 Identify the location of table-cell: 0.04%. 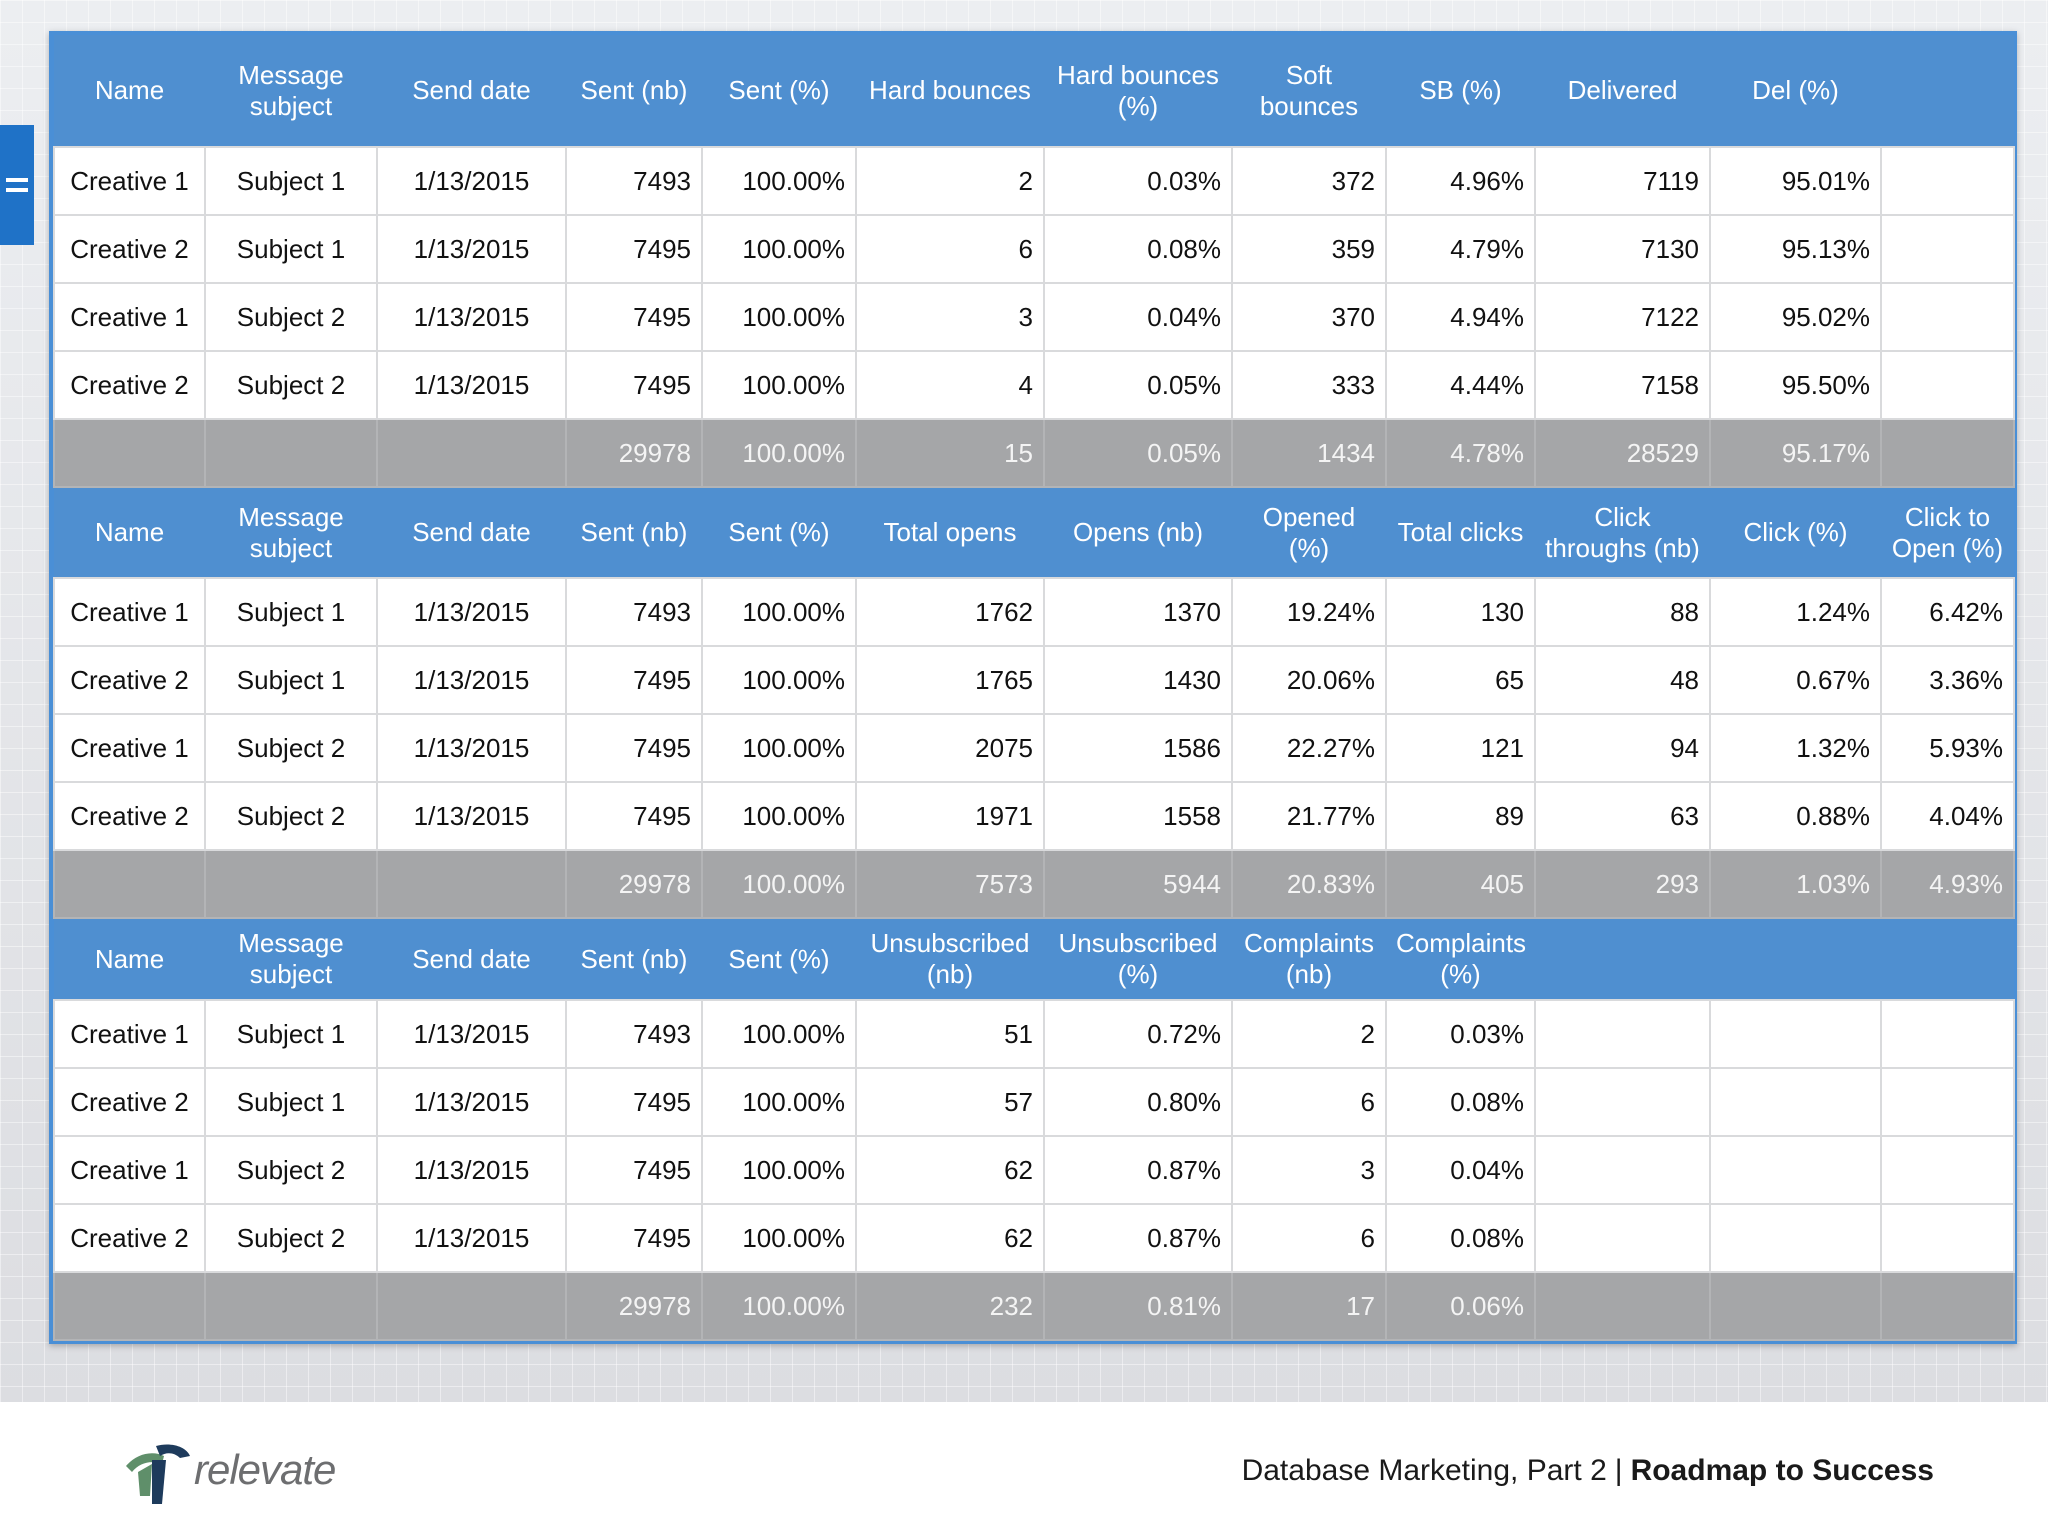
(1460, 1170).